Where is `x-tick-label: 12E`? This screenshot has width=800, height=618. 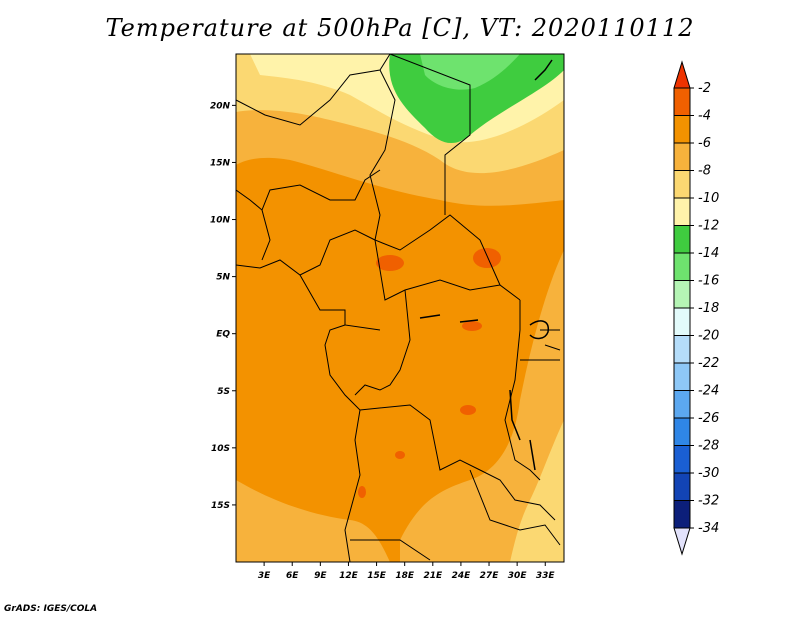
x-tick-label: 12E is located at coordinates (349, 576).